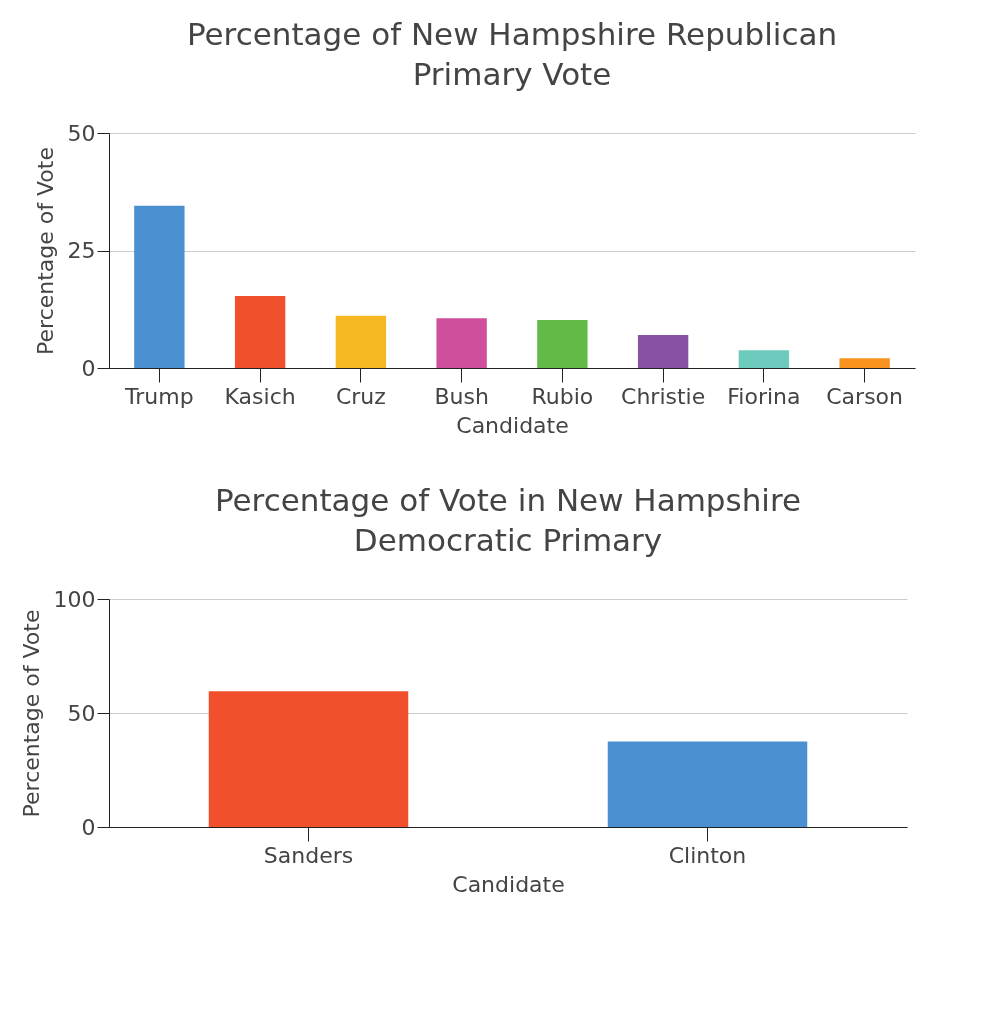 The height and width of the screenshot is (1021, 986). Describe the element at coordinates (764, 396) in the screenshot. I see `x-tick-label: Fiorina` at that location.